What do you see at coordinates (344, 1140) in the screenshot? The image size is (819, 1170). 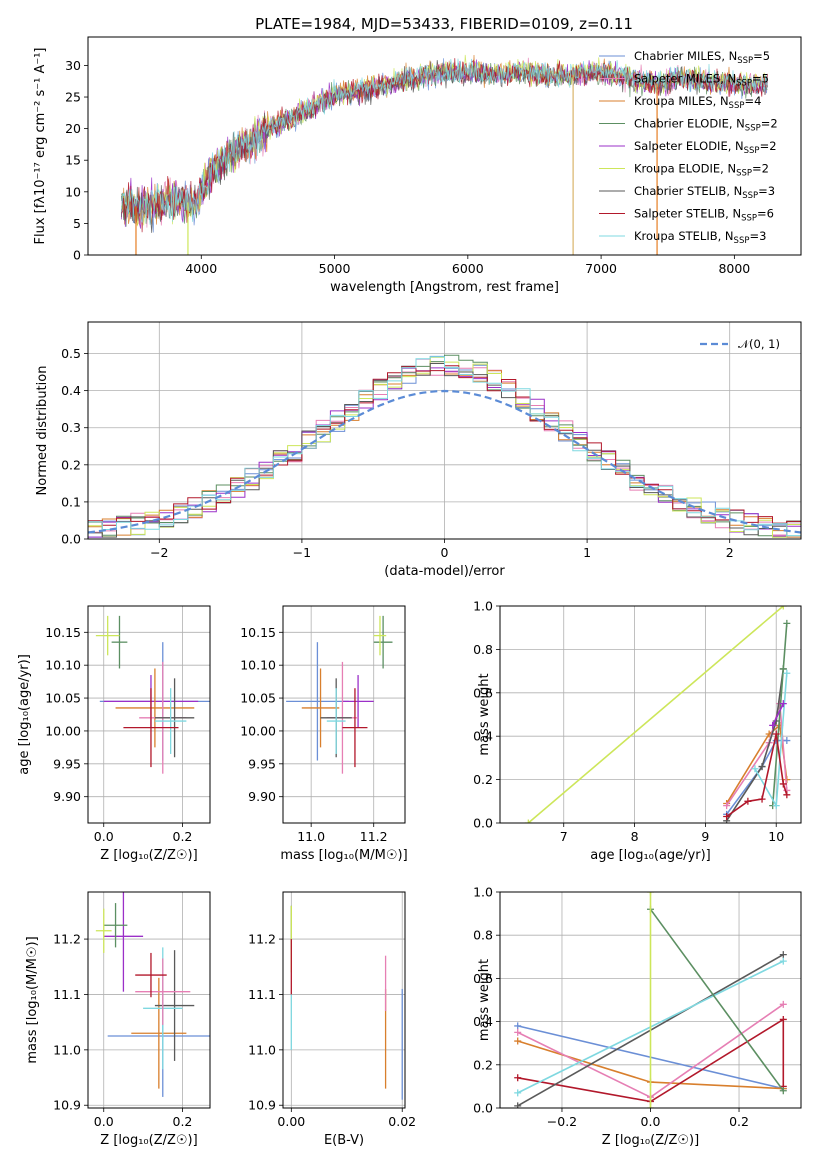 I see `mass_vs_EBV-xlabel: E(B-V)` at bounding box center [344, 1140].